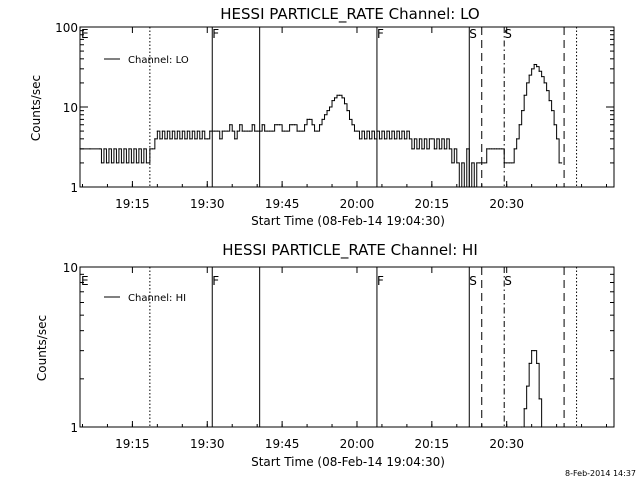 The image size is (640, 480). I want to click on x-tick-label-hi: 19:15, so click(132, 444).